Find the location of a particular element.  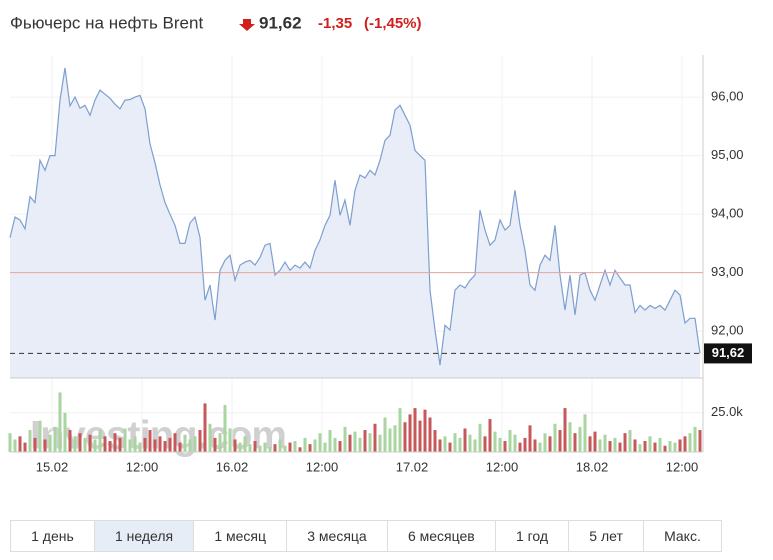

range-button: 5 лет is located at coordinates (606, 536).